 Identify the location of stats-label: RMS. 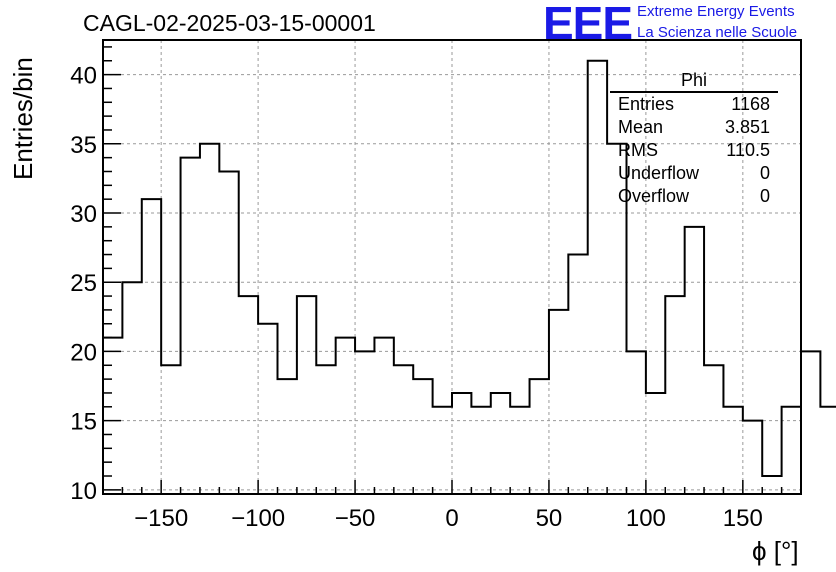
(638, 150).